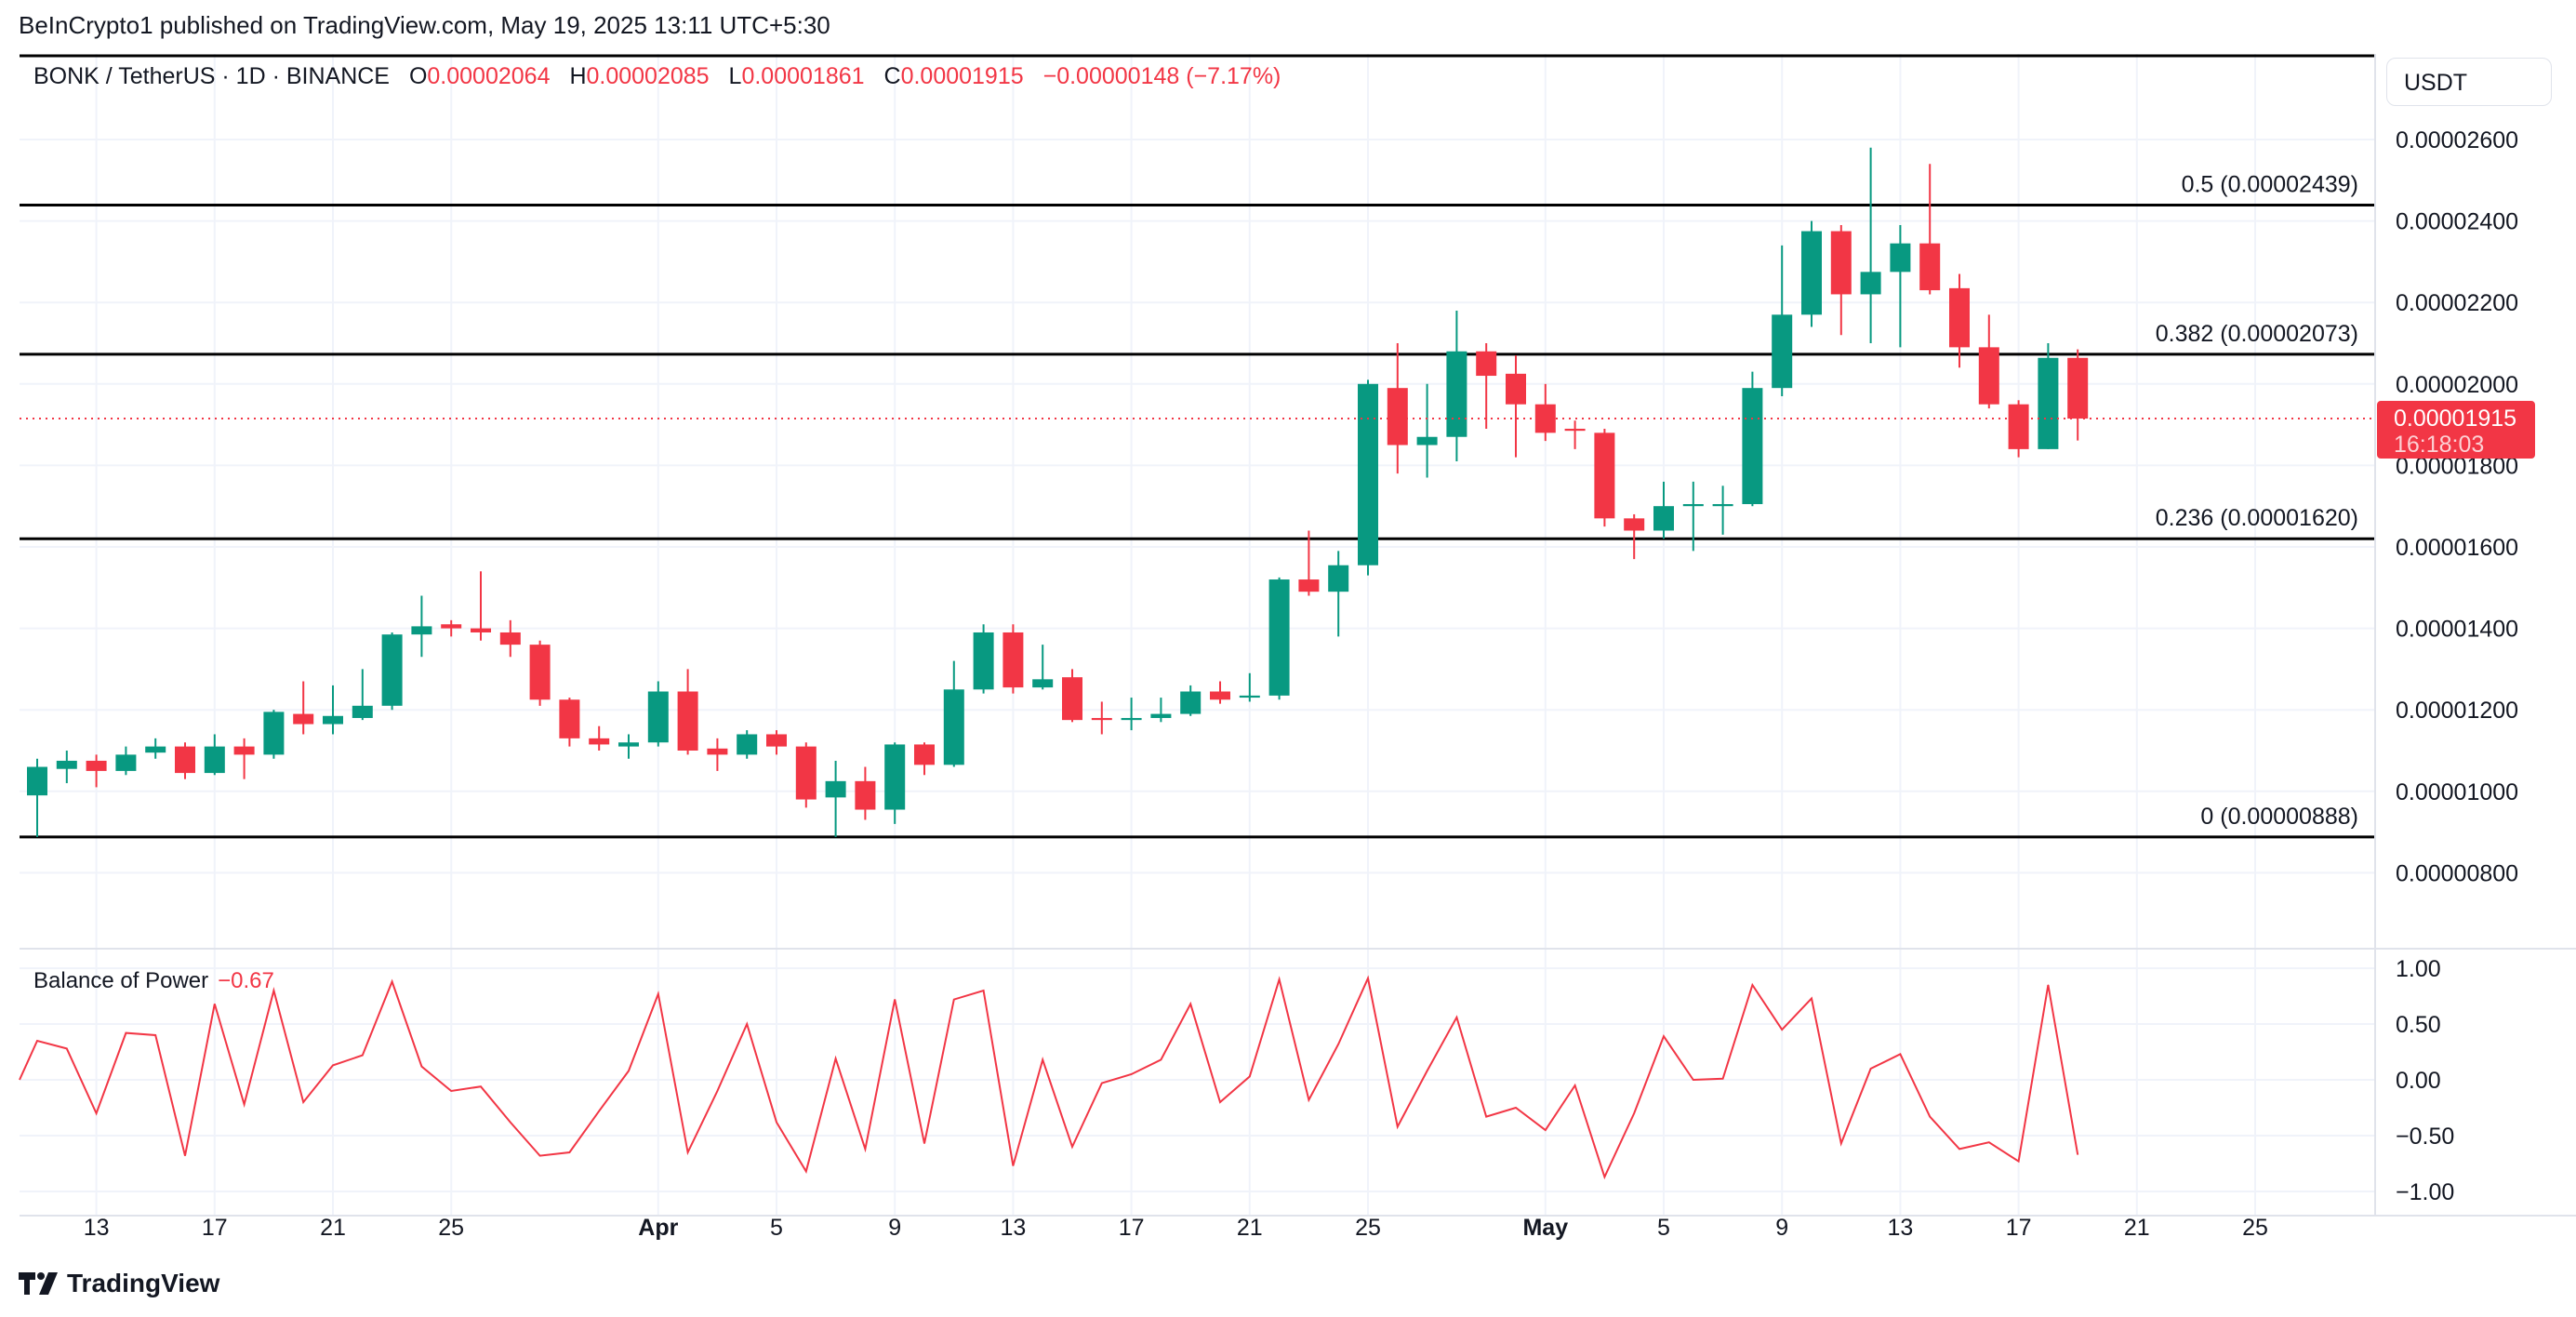 The width and height of the screenshot is (2576, 1317). I want to click on fib-level-label: 0.236 (0.00001620), so click(2257, 518).